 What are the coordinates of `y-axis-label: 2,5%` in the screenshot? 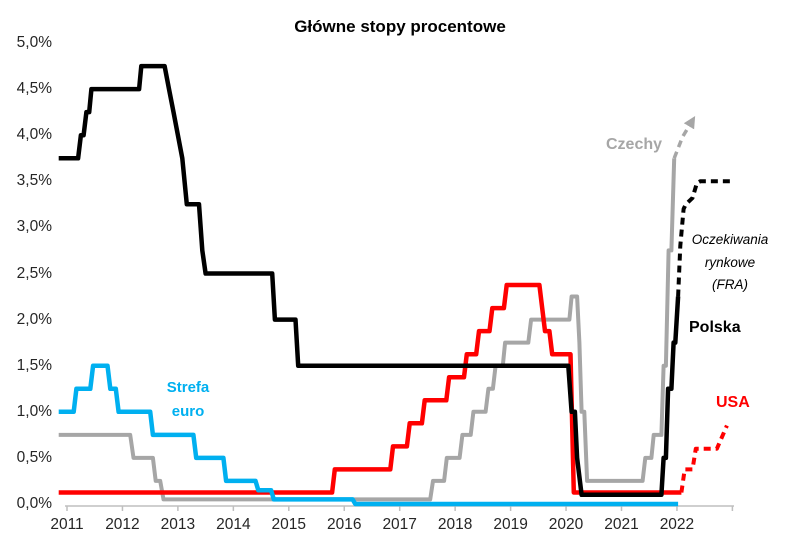 It's located at (34, 273).